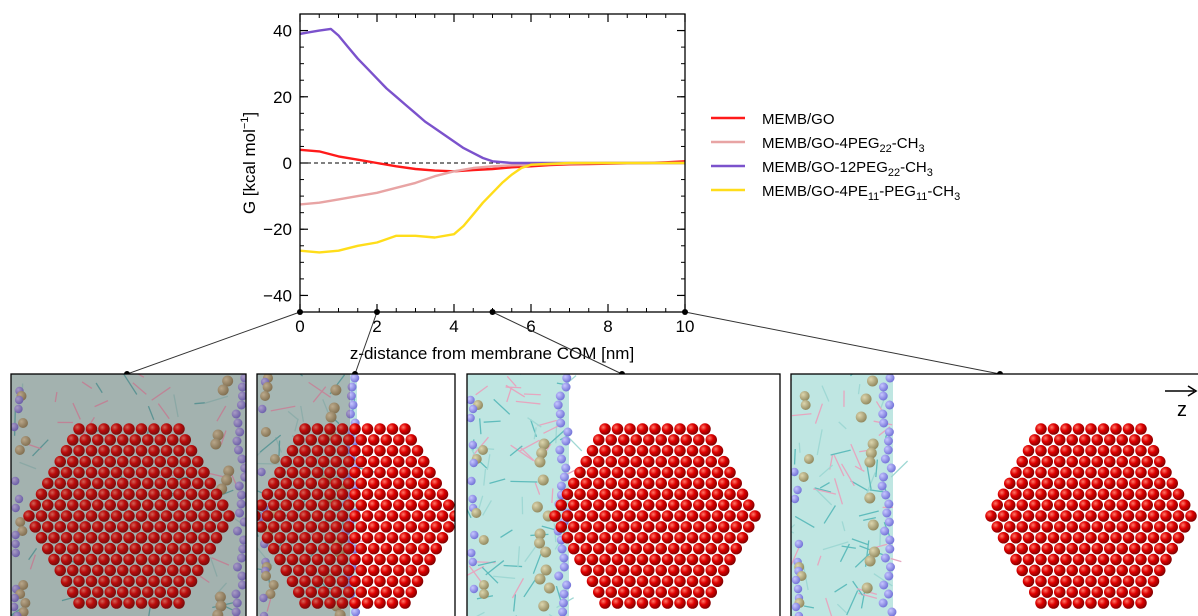 The width and height of the screenshot is (1198, 616). What do you see at coordinates (356, 494) in the screenshot?
I see `snapshot-frame` at bounding box center [356, 494].